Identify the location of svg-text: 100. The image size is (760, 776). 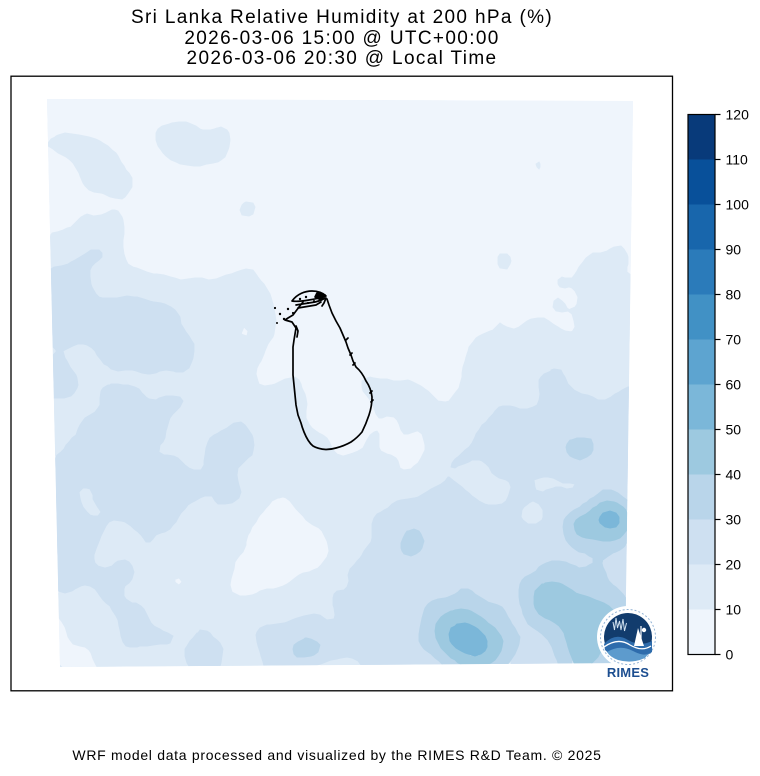
(738, 205).